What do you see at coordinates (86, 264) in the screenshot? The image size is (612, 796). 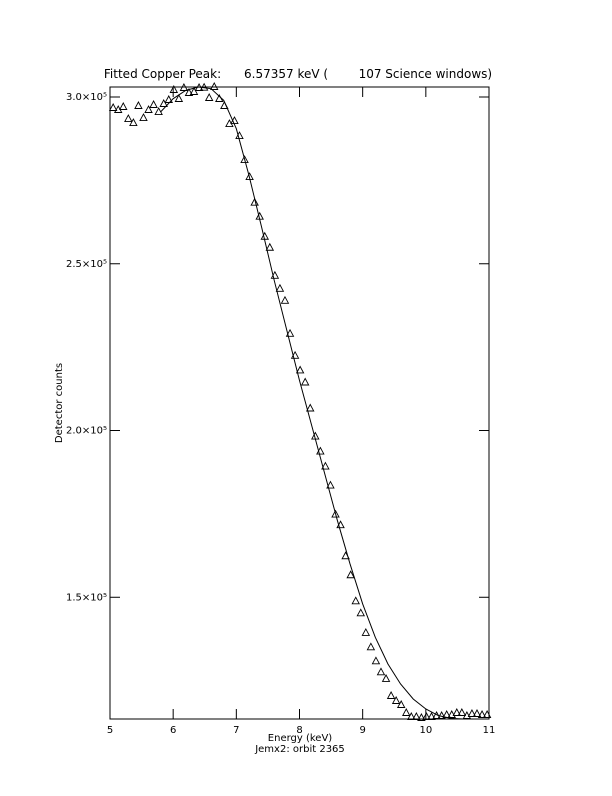 I see `y-tick-label: 2.5×10⁵` at bounding box center [86, 264].